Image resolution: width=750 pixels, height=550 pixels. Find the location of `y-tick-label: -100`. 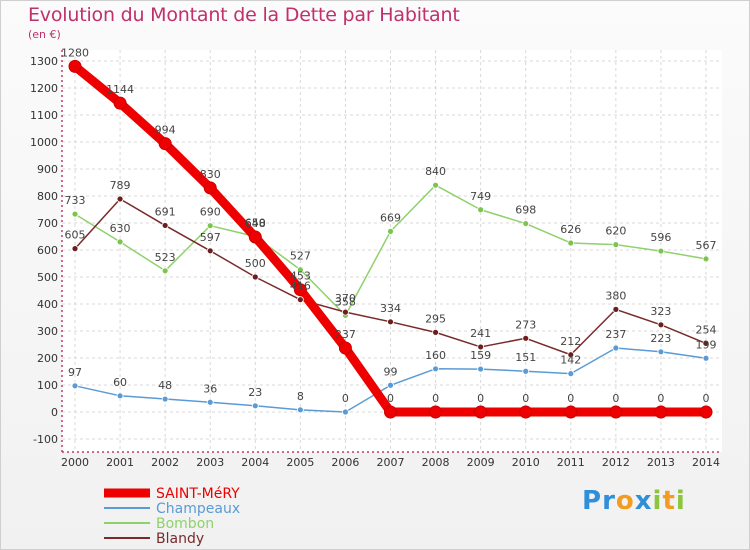

y-tick-label: -100 is located at coordinates (45, 439).